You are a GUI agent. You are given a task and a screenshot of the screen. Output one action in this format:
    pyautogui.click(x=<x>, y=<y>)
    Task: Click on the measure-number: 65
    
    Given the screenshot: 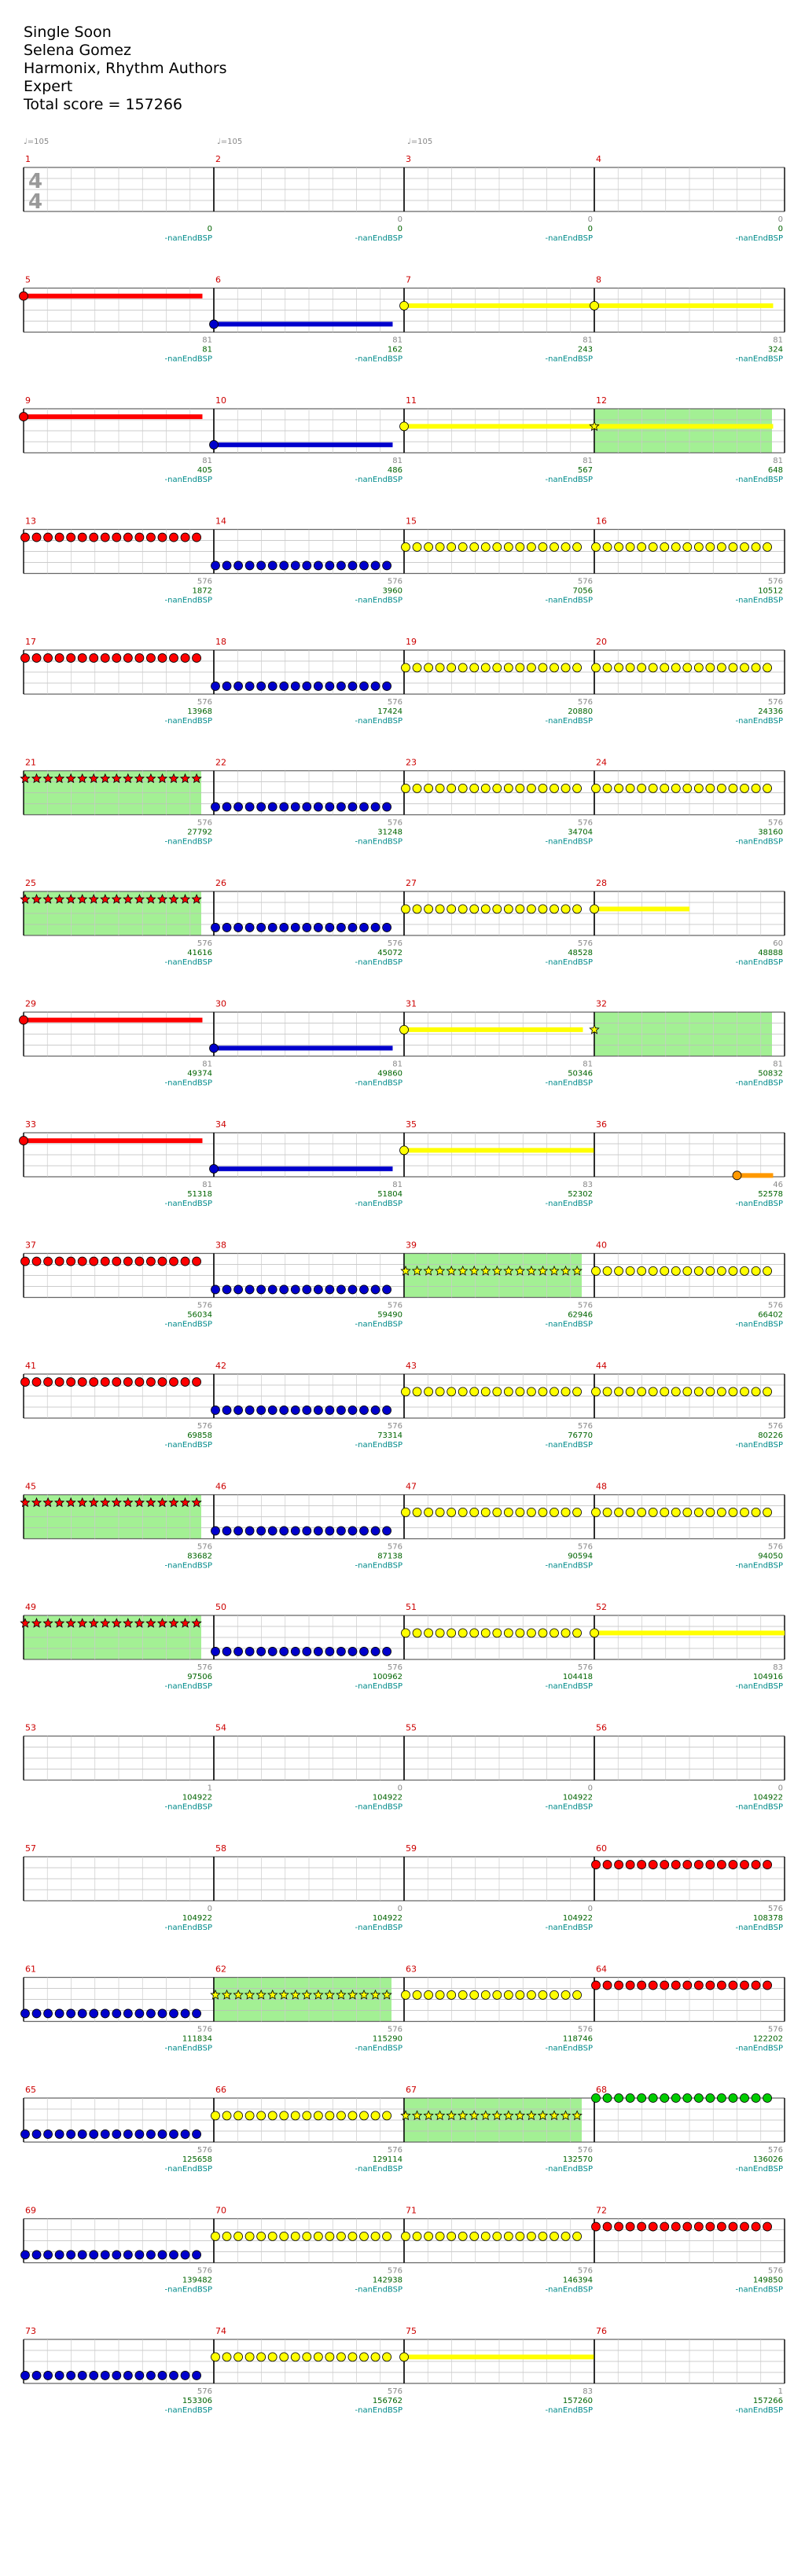 What is the action you would take?
    pyautogui.click(x=30, y=2090)
    